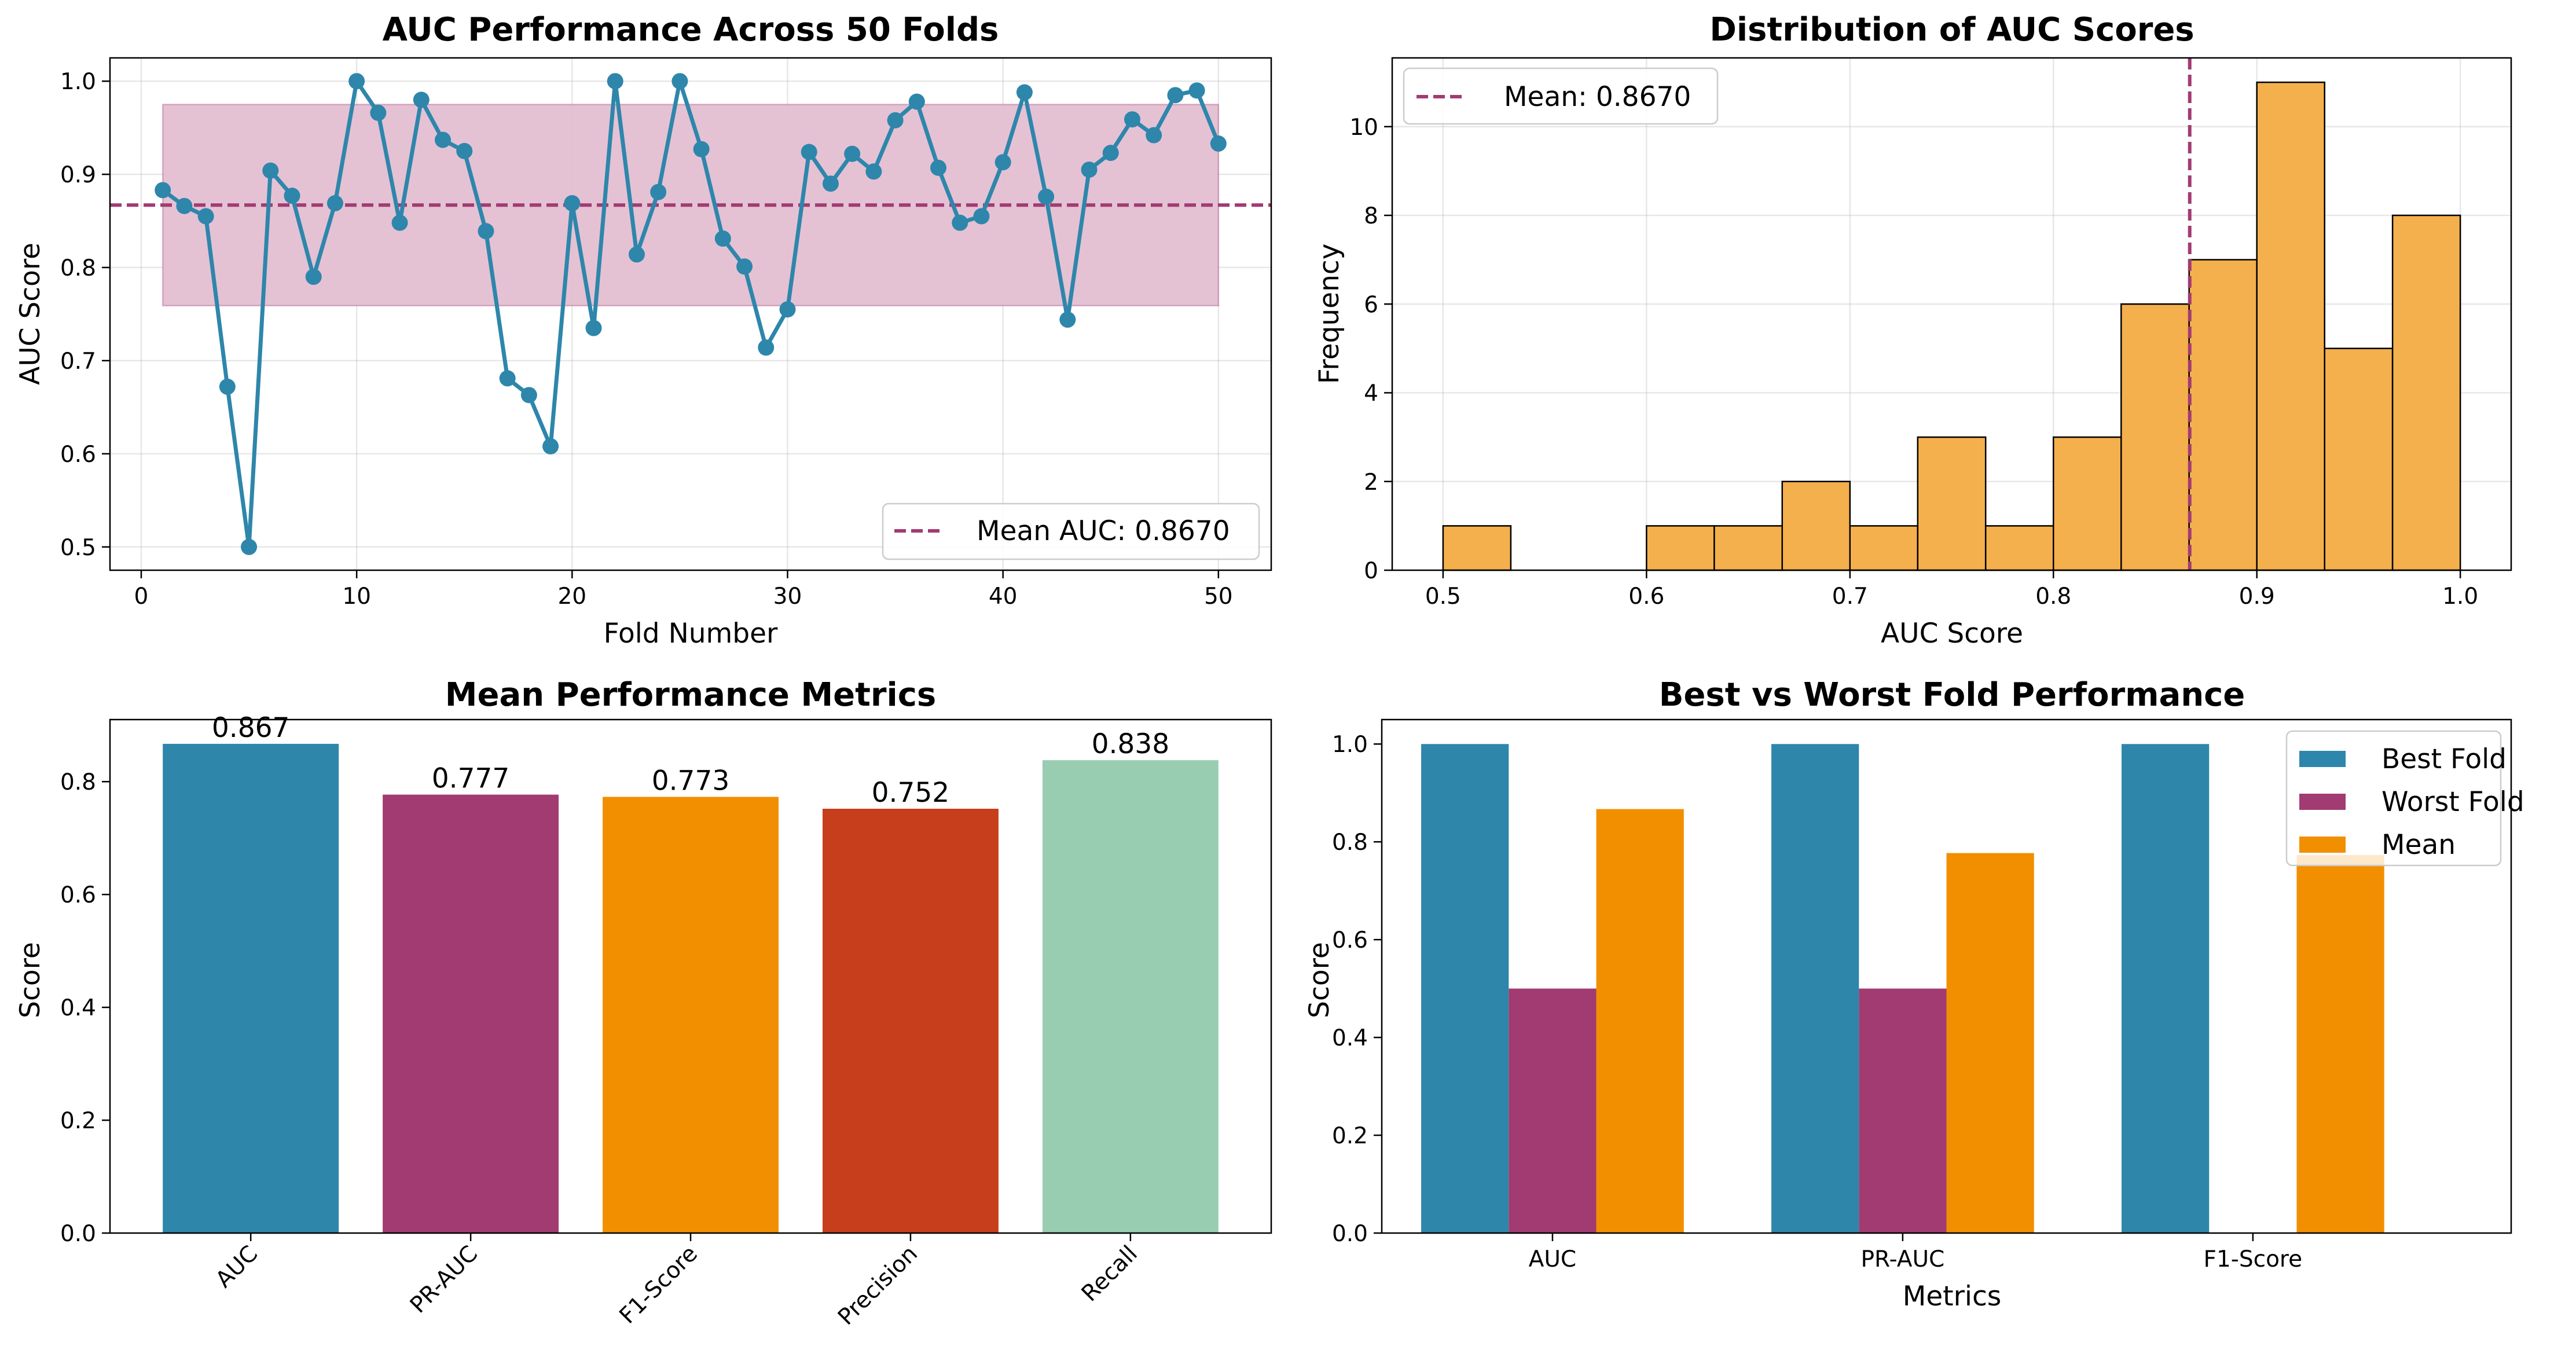  What do you see at coordinates (787, 597) in the screenshot?
I see `x-tick-label: 30` at bounding box center [787, 597].